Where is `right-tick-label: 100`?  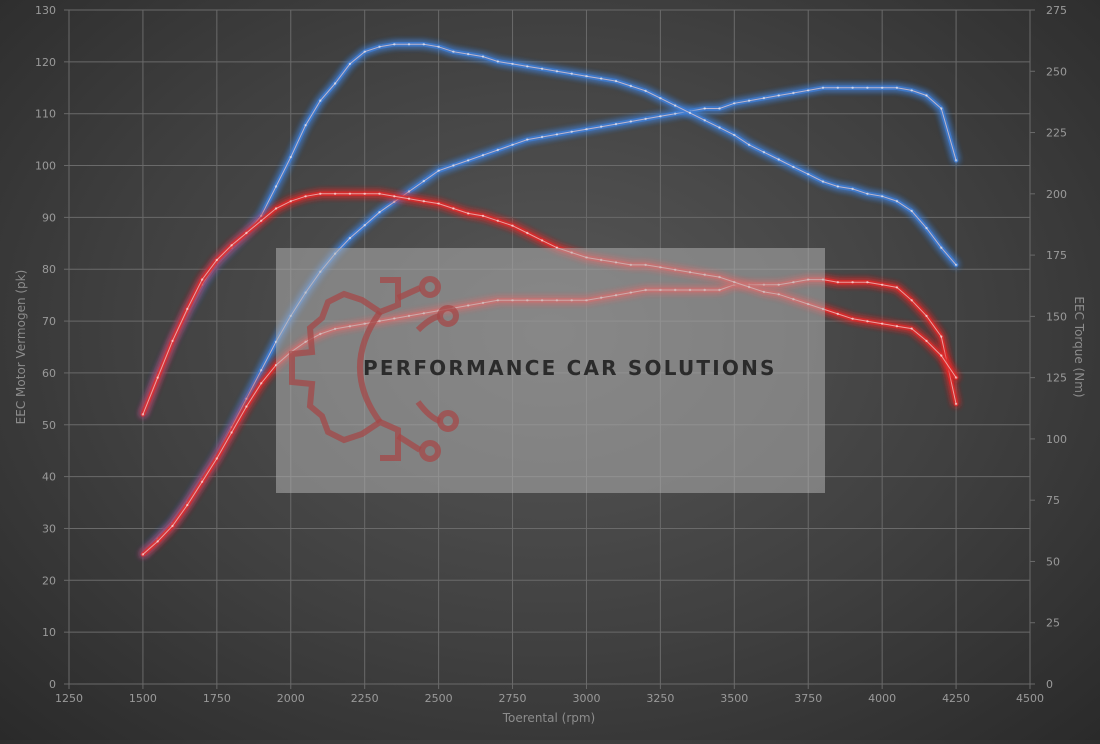 right-tick-label: 100 is located at coordinates (1056, 439).